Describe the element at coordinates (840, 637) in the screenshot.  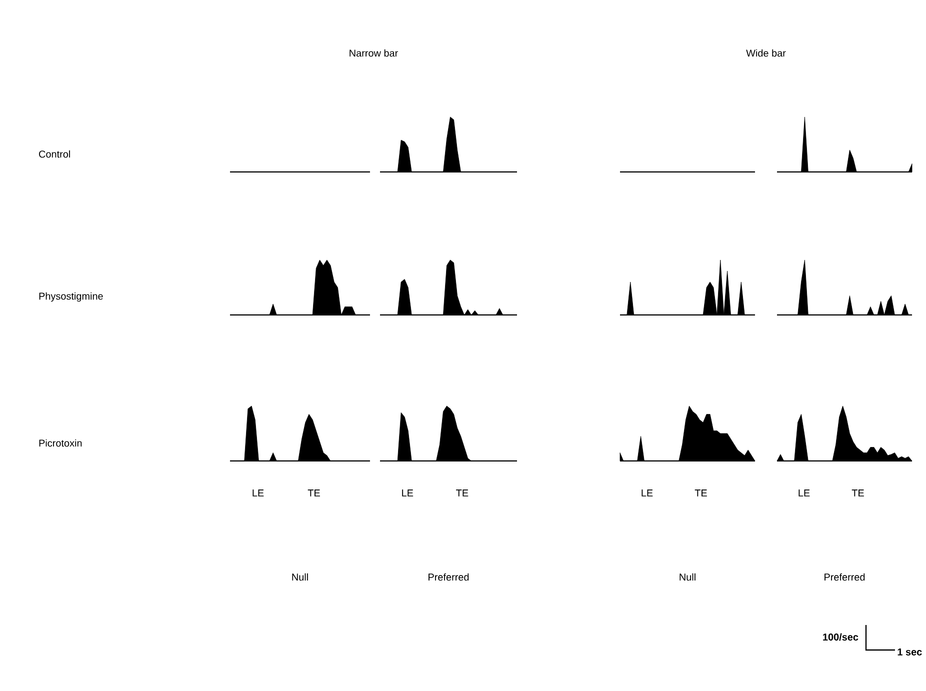
I see `text: 100/sec` at that location.